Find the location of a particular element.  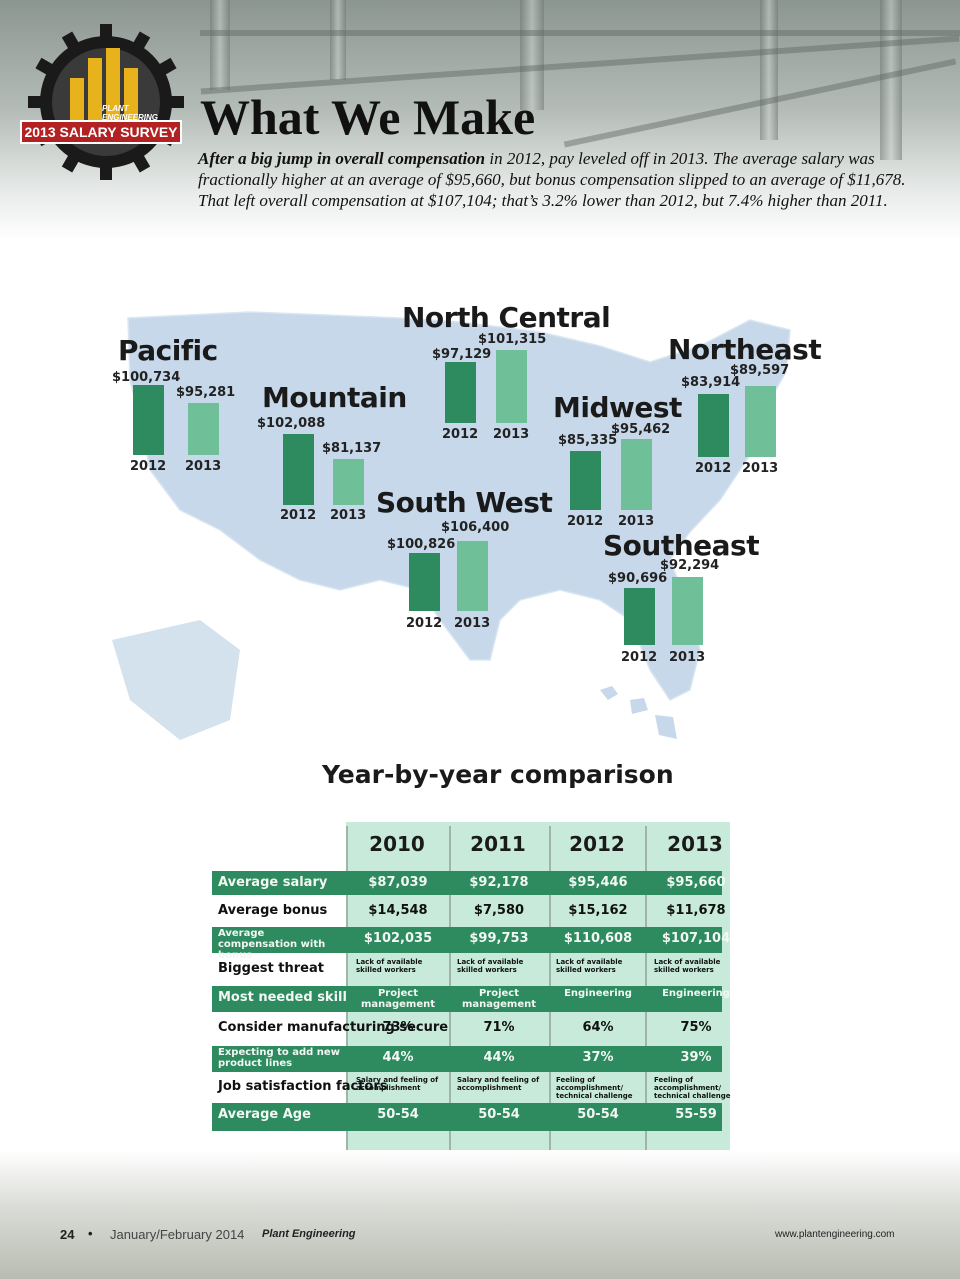

row-label: Most needed skill is located at coordinates (282, 997).